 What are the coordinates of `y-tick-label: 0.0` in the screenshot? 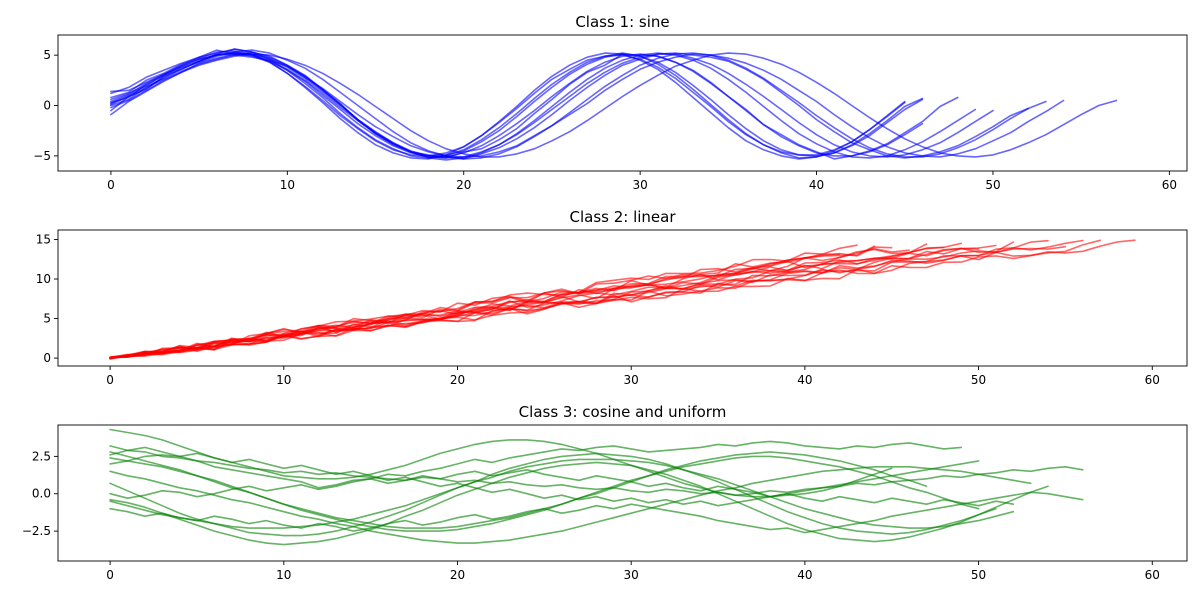 It's located at (41, 494).